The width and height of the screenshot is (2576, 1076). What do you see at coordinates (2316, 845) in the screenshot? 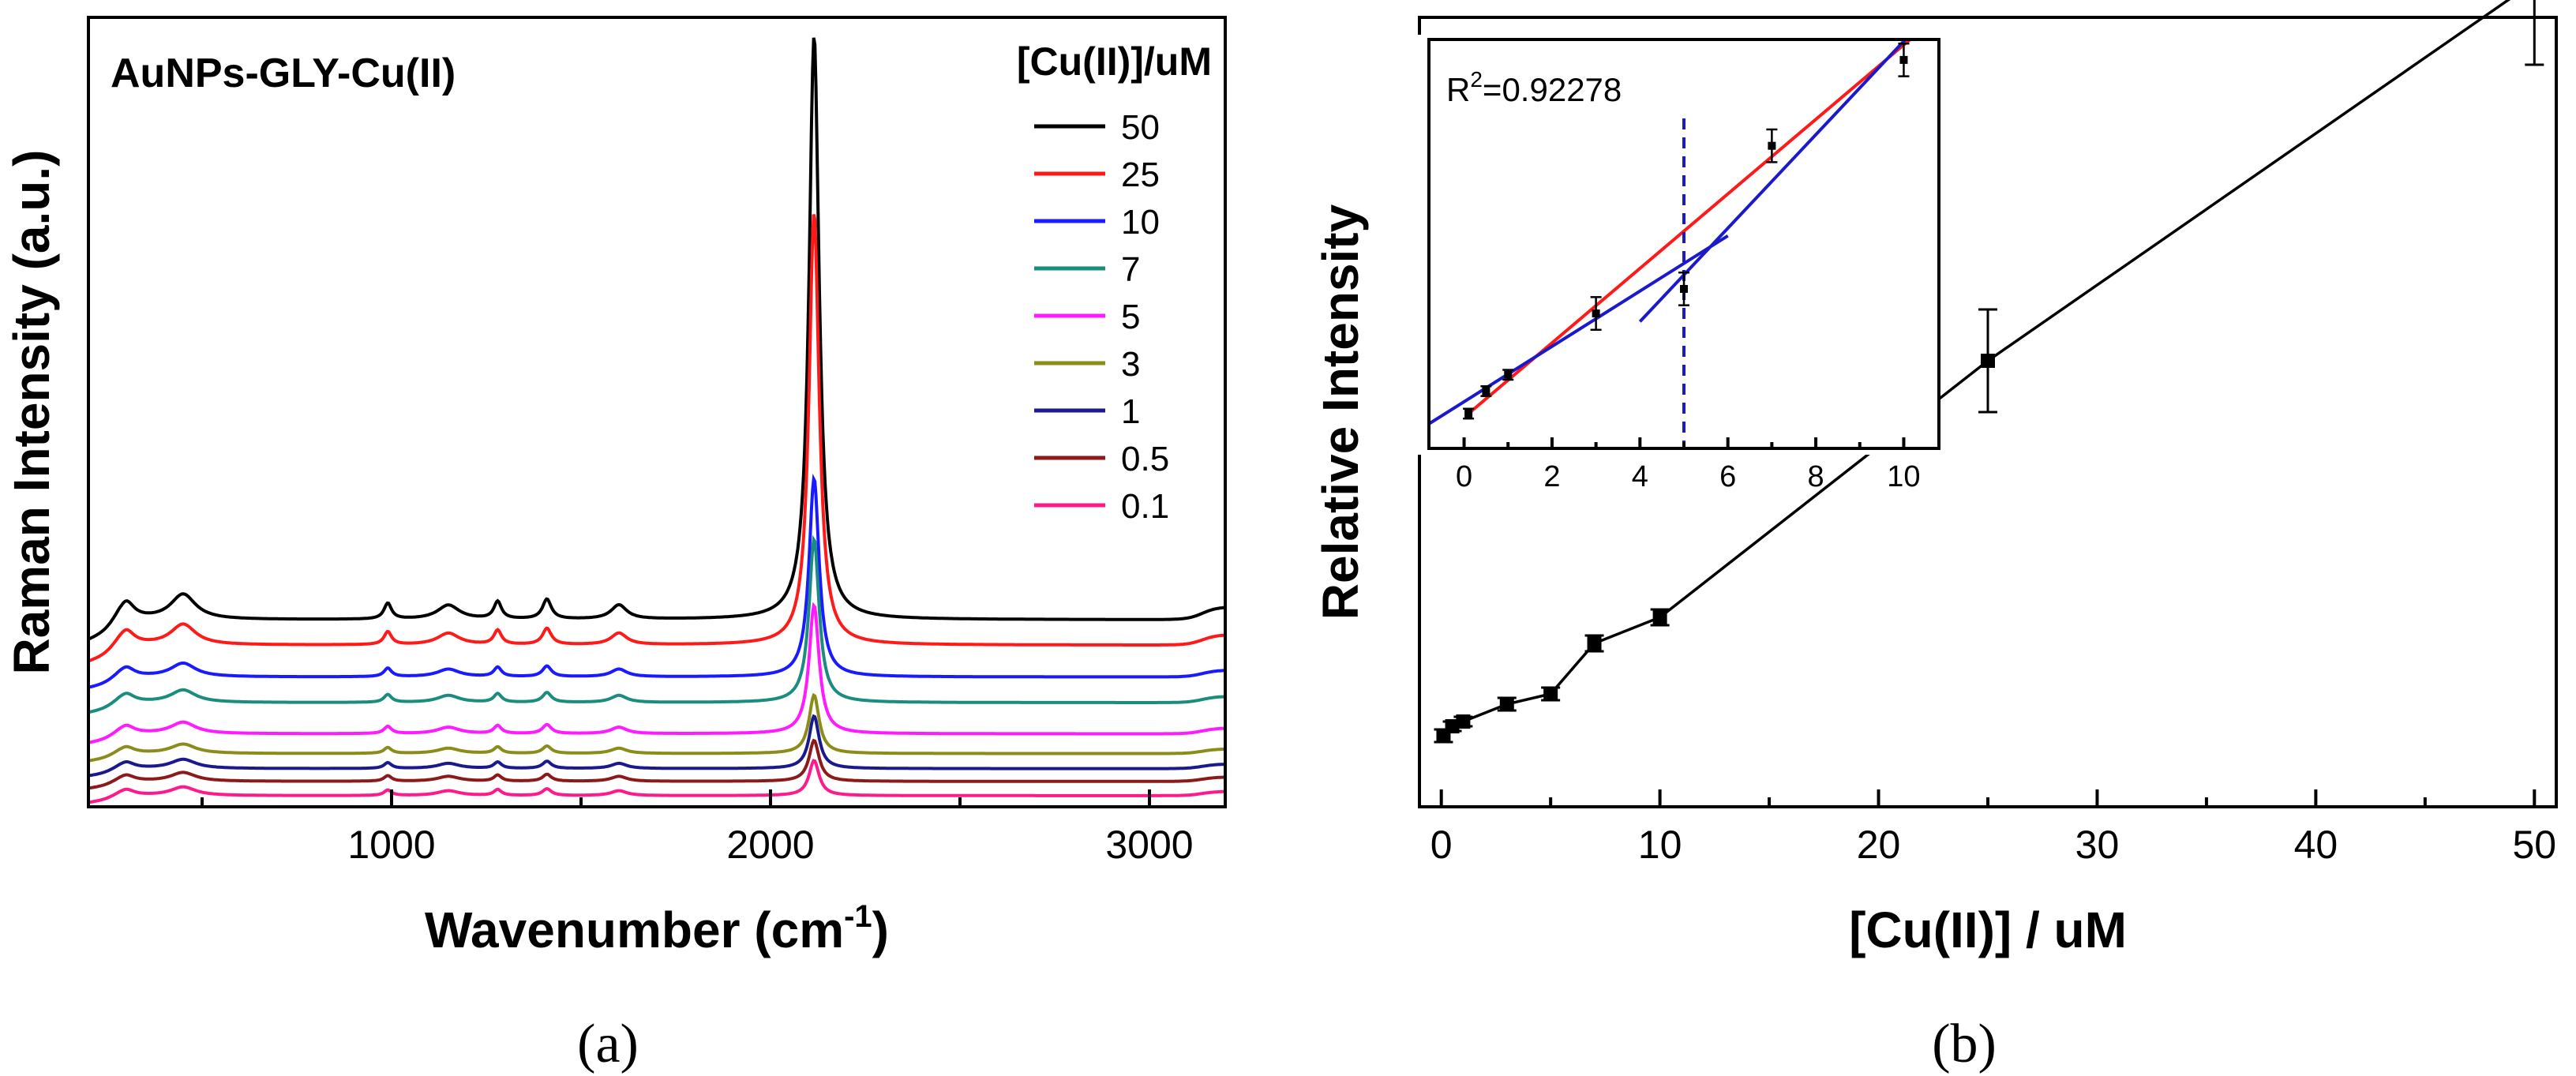
I see `x-tick-label-b-40: 40` at bounding box center [2316, 845].